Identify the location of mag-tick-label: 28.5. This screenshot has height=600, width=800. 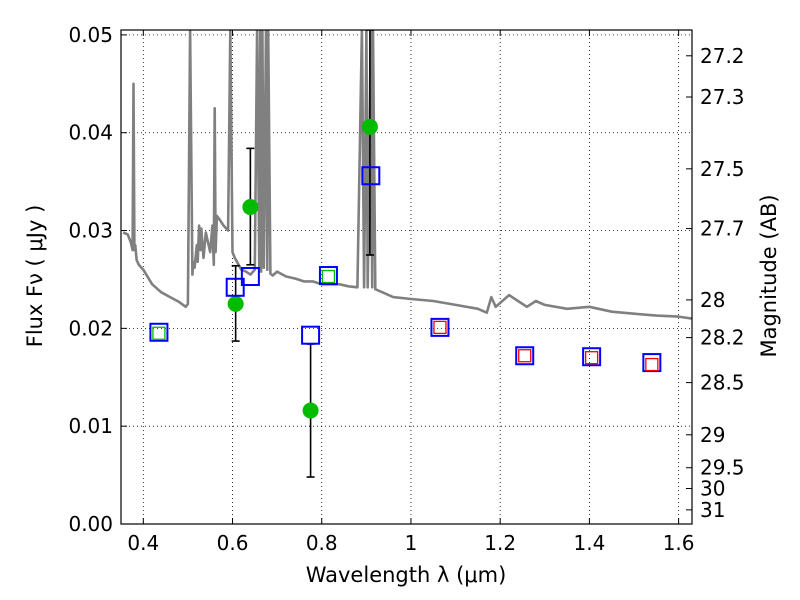
(722, 383).